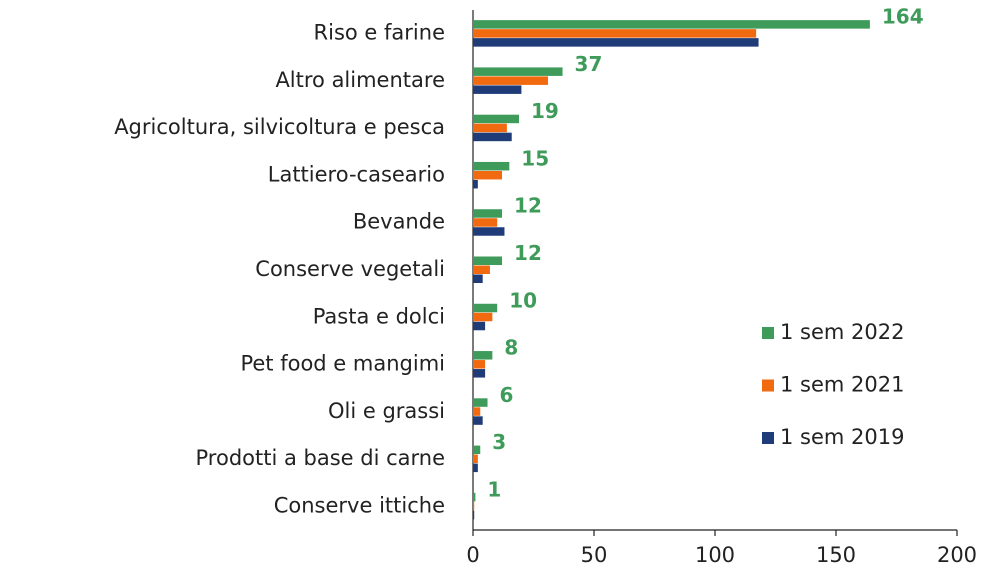 This screenshot has height=578, width=1003. What do you see at coordinates (321, 458) in the screenshot?
I see `category-label: Prodotti a base di carne` at bounding box center [321, 458].